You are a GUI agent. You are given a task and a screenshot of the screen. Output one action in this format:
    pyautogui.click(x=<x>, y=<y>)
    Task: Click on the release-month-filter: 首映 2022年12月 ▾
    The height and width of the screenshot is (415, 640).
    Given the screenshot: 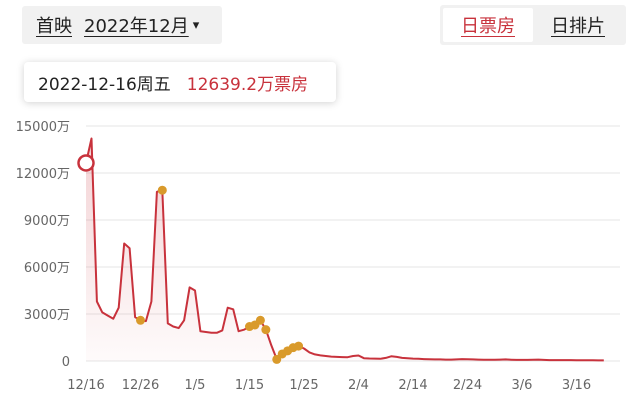 What is the action you would take?
    pyautogui.click(x=122, y=25)
    